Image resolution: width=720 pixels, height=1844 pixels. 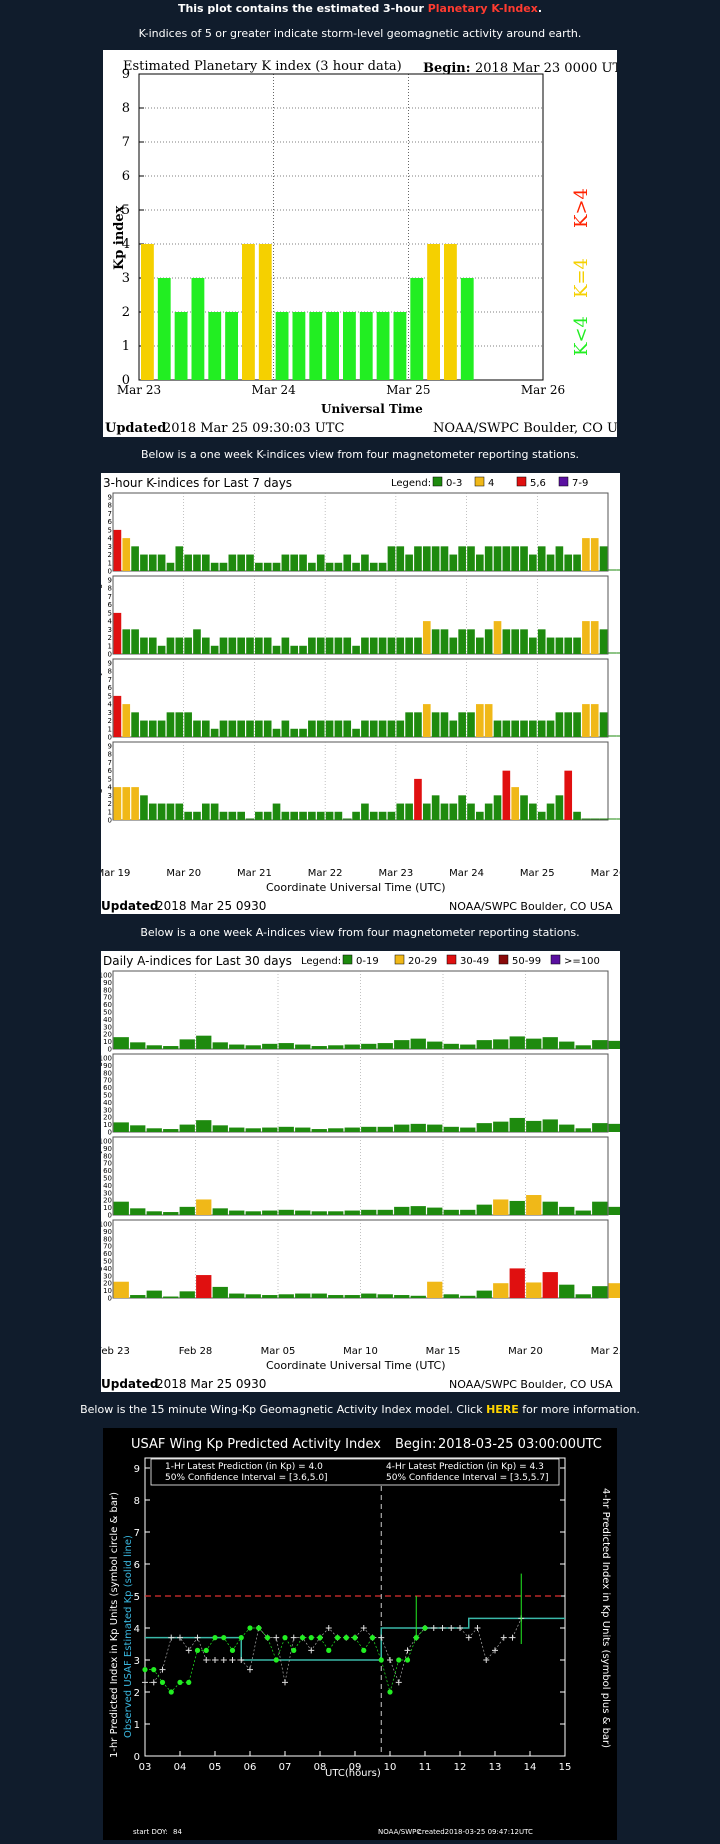 What do you see at coordinates (115, 1351) in the screenshot?
I see `a30-x-tick: Feb 23` at bounding box center [115, 1351].